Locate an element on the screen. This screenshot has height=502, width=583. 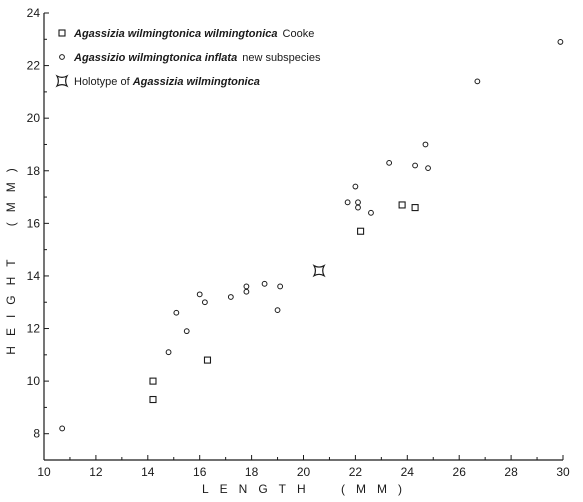
legend-italic-text: Agassizia wilmingtonica is located at coordinates (196, 82).